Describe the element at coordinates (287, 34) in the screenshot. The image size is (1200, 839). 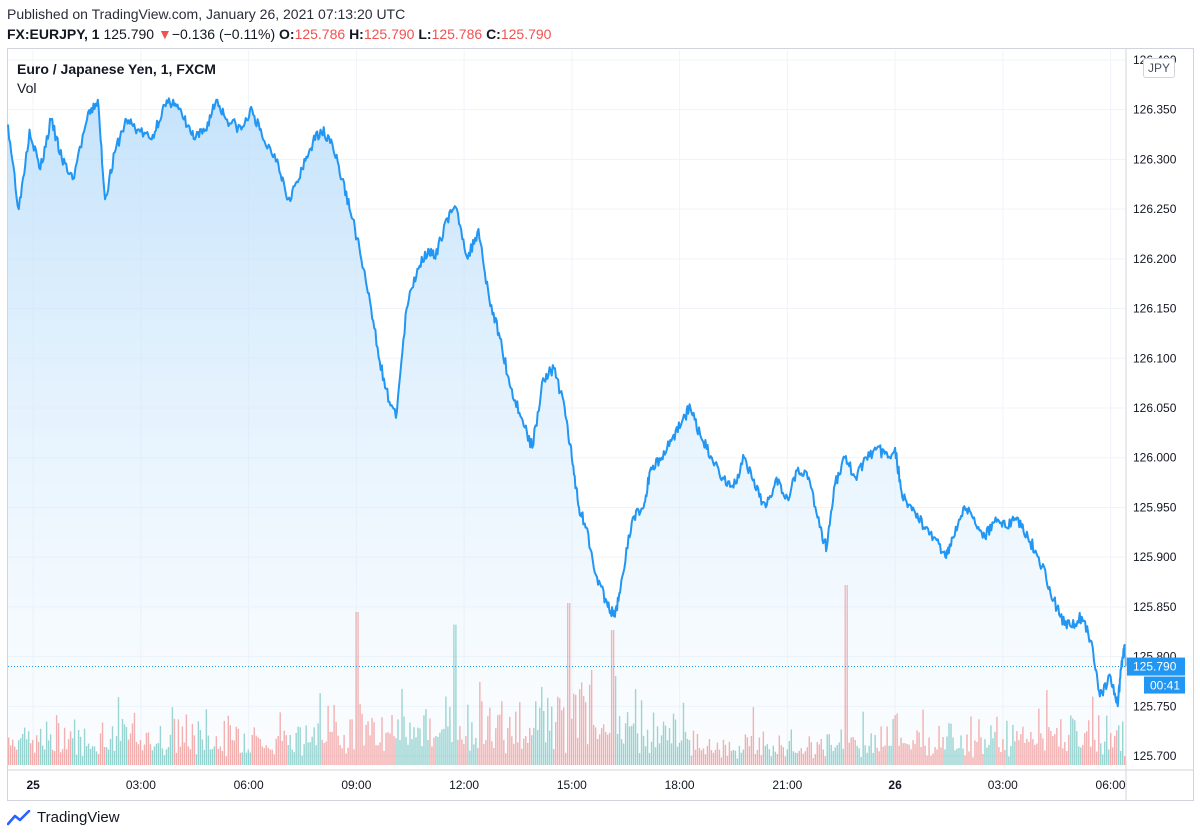
I see `open-label: O:` at that location.